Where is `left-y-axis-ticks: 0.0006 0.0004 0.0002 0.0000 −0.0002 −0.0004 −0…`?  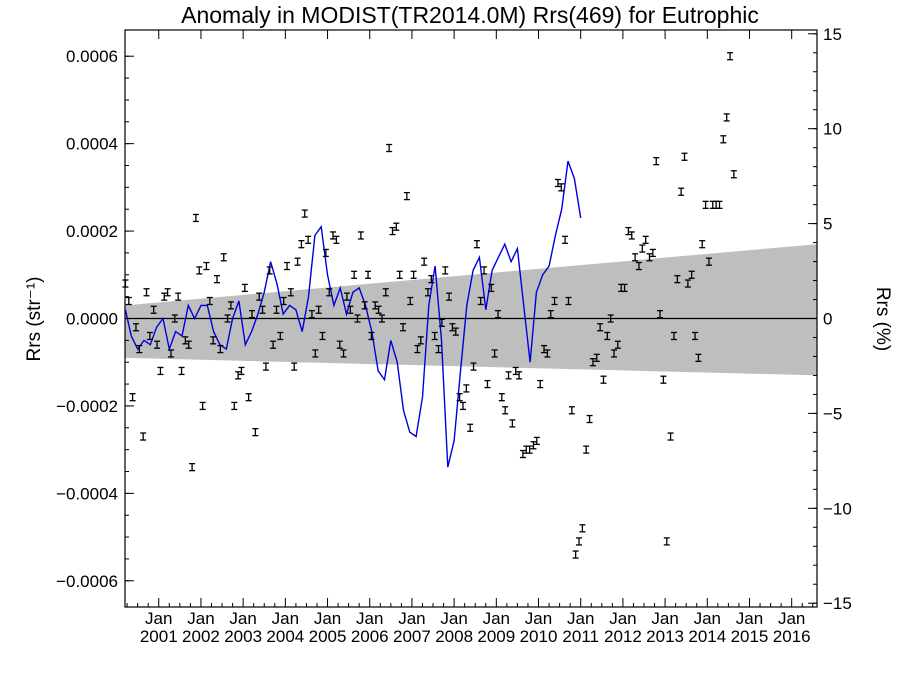
left-y-axis-ticks: 0.0006 0.0004 0.0002 0.0000 −0.0002 −0.0004 −0… is located at coordinates (95, 319).